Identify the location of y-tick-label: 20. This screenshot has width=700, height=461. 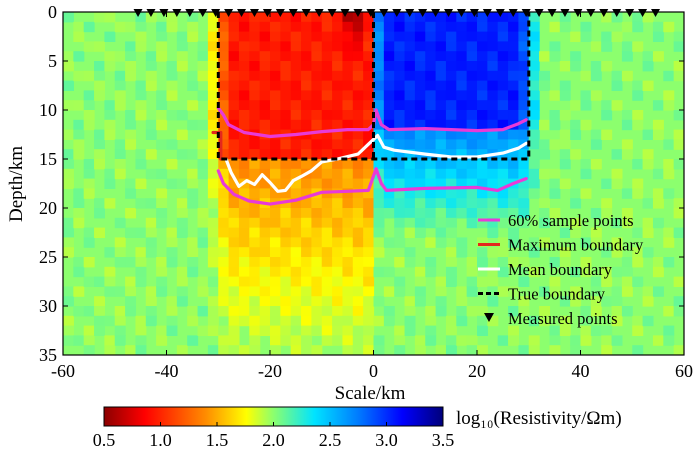
(48, 208).